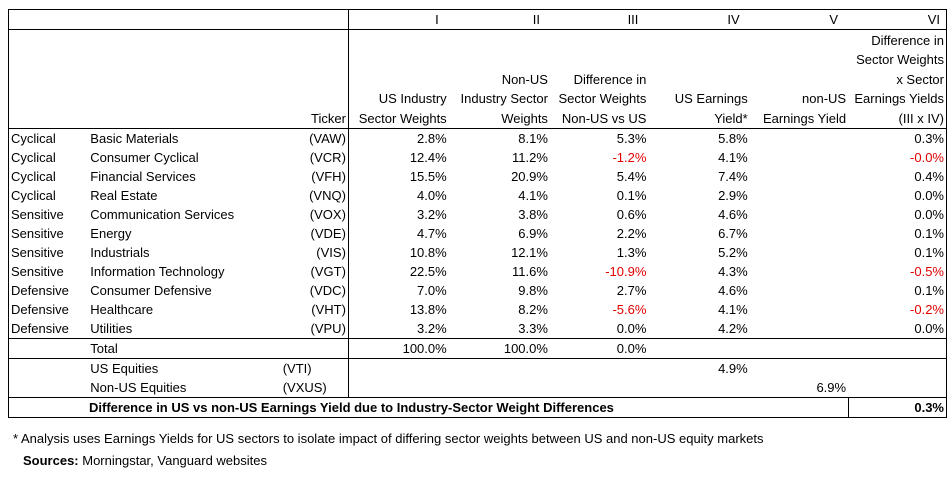  What do you see at coordinates (897, 157) in the screenshot?
I see `weighted-diff: -0.0%` at bounding box center [897, 157].